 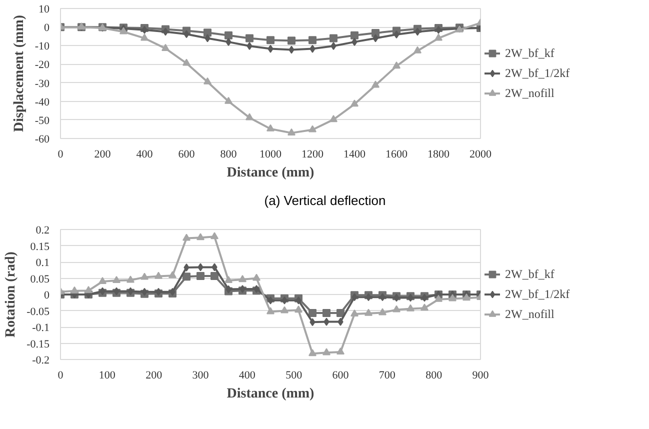 What do you see at coordinates (43, 230) in the screenshot?
I see `y-tick-label: 0.2` at bounding box center [43, 230].